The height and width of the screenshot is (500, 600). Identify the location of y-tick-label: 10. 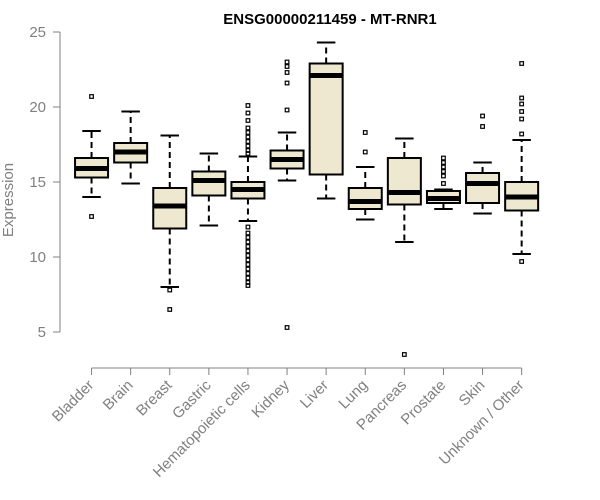
(37, 257).